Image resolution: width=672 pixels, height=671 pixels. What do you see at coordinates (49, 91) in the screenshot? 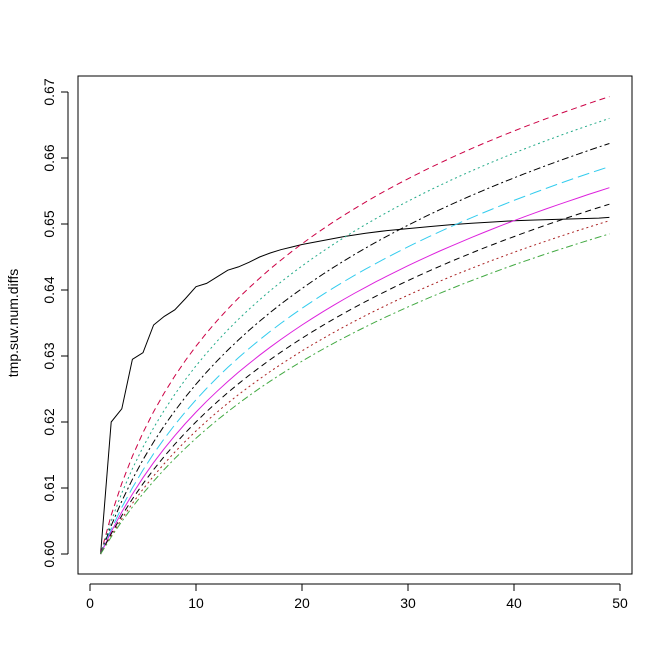
I see `y-tick-label: 0.67` at bounding box center [49, 91].